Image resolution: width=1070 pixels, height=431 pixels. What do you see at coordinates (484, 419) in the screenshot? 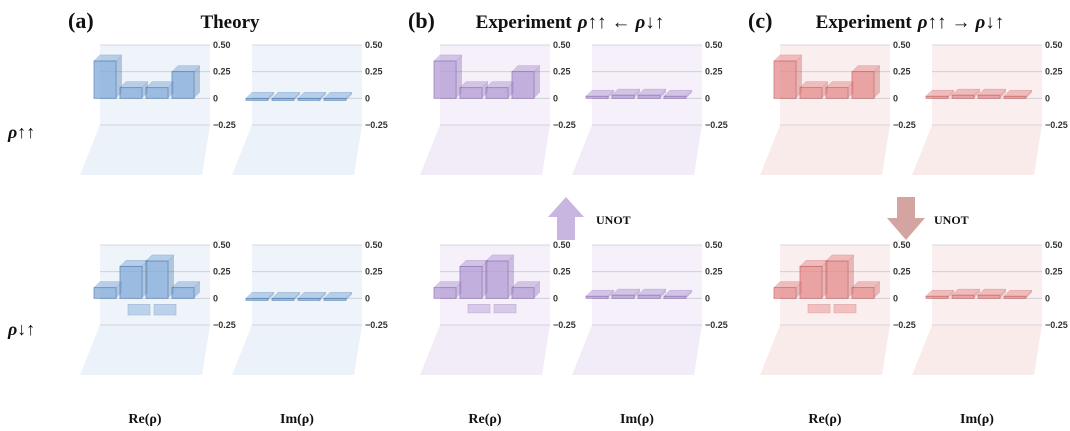
I see `column-label: Re(ρ)` at bounding box center [484, 419].